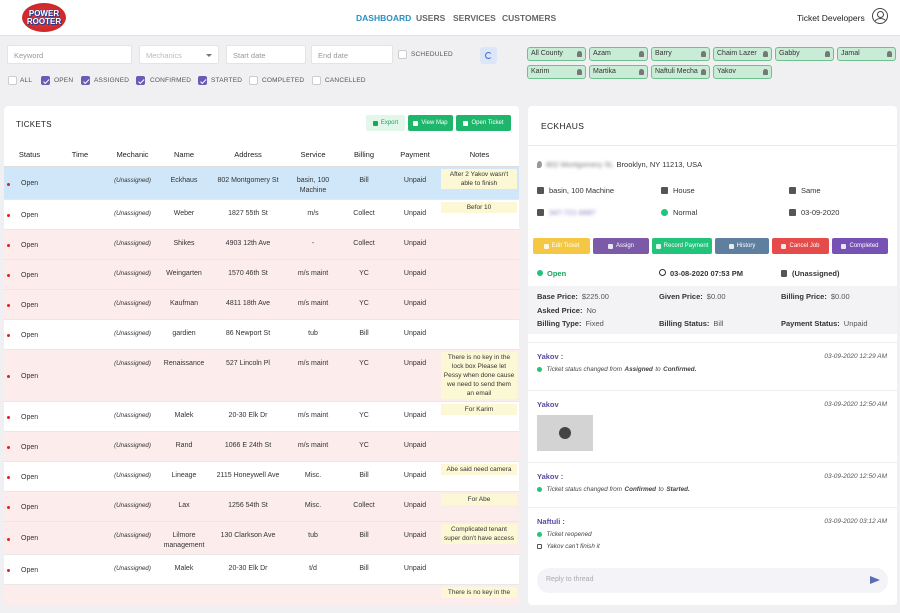  Describe the element at coordinates (179, 54) in the screenshot. I see `filter-input: Mechanics` at that location.